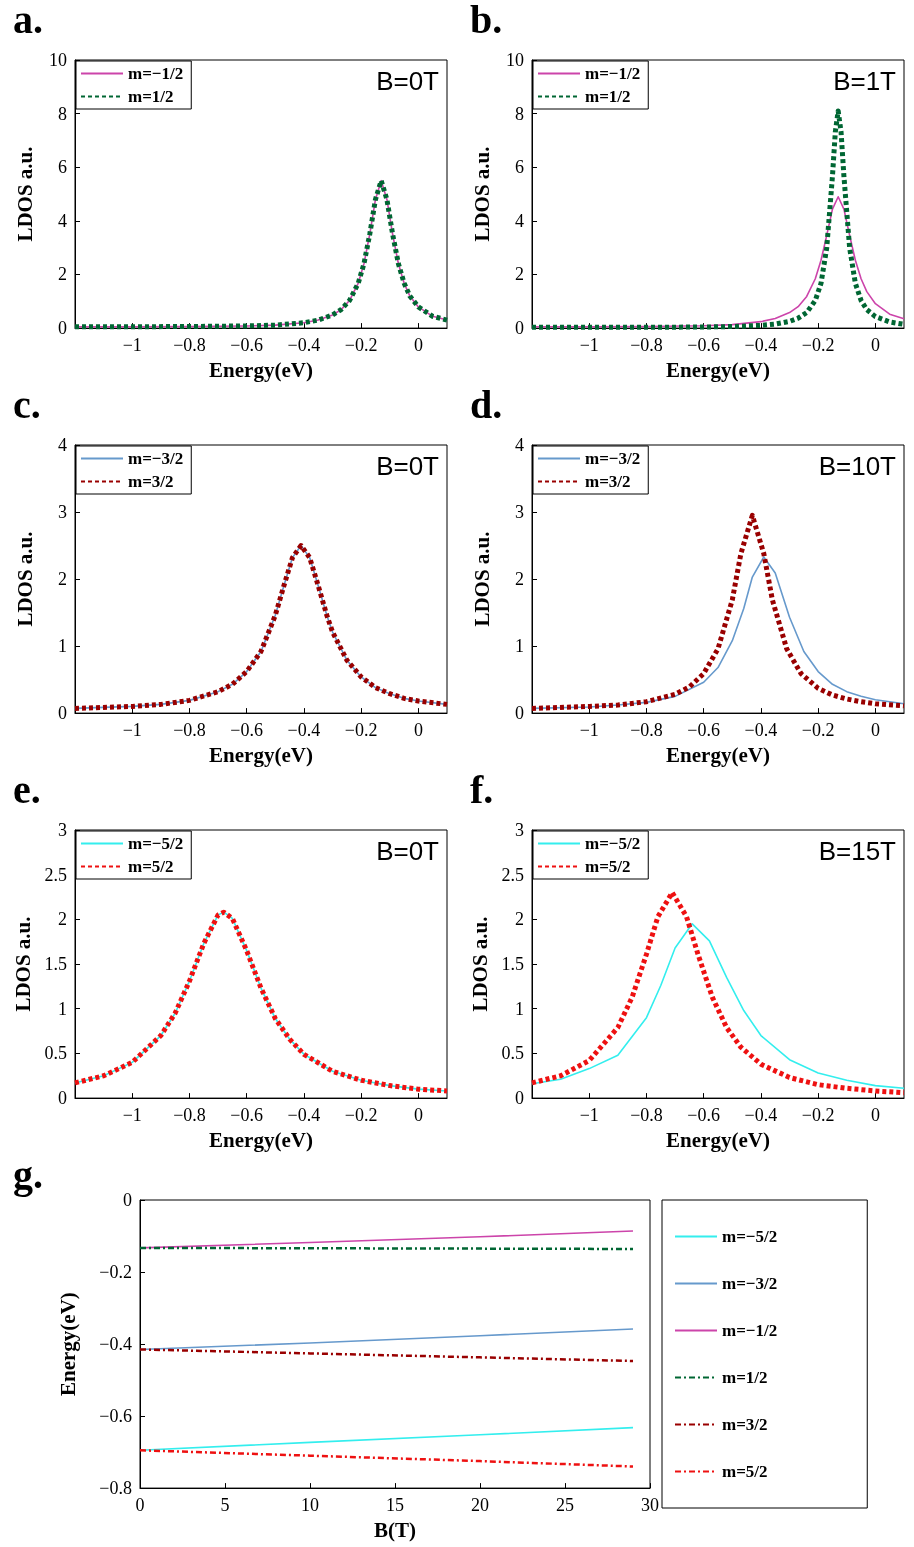 The width and height of the screenshot is (914, 1547). I want to click on y-tick-label: −0.4, so click(115, 1344).